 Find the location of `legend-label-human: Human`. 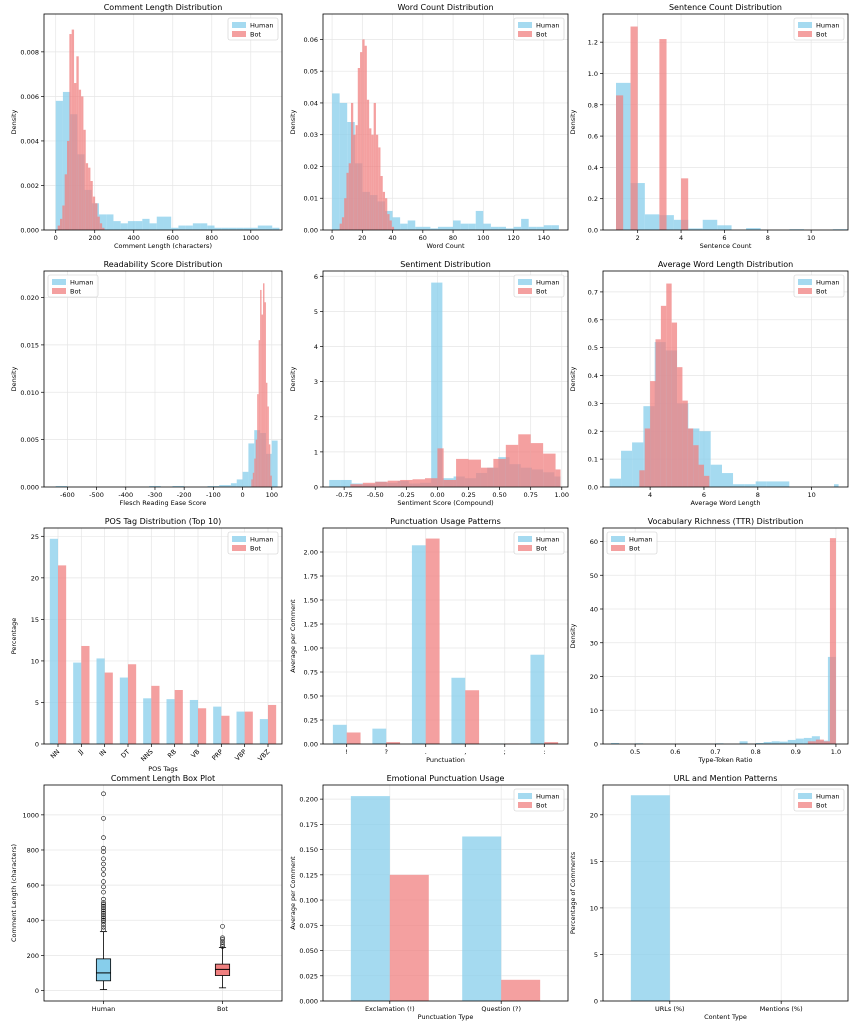

legend-label-human: Human is located at coordinates (827, 283).